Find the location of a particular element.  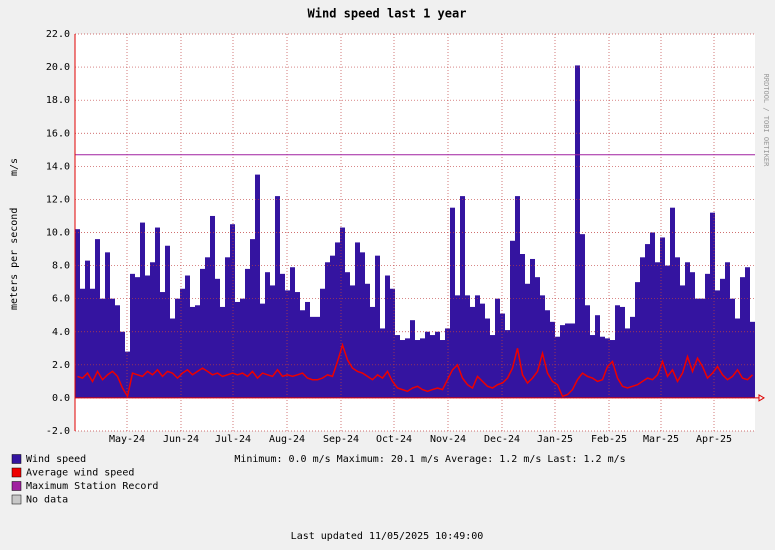

legend-label: Average wind speed is located at coordinates (80, 473).